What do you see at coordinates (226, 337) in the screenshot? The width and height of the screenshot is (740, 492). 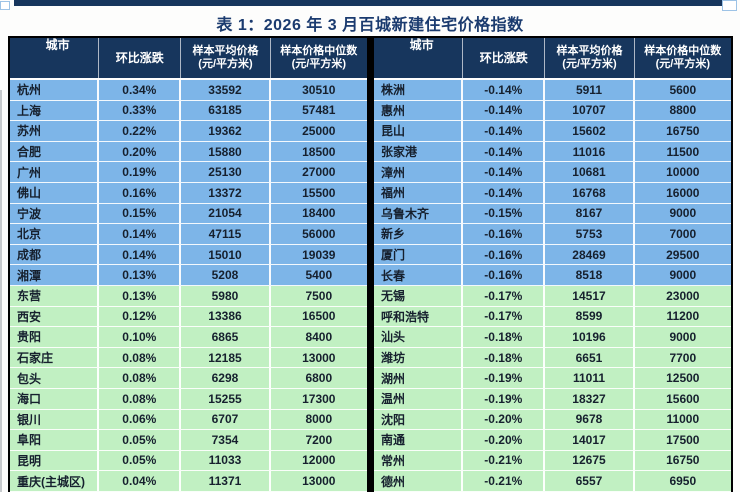 I see `cell-avg: 6865` at bounding box center [226, 337].